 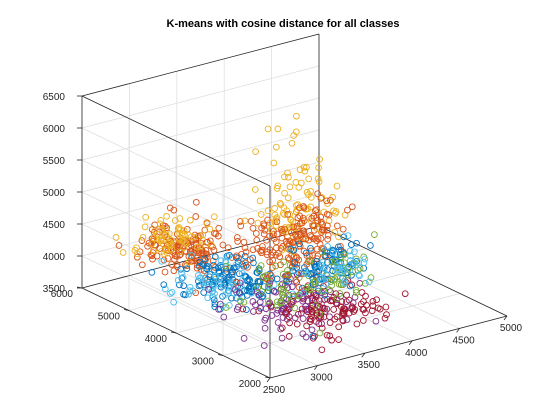 What do you see at coordinates (511, 328) in the screenshot?
I see `x-tick-label: 5000` at bounding box center [511, 328].